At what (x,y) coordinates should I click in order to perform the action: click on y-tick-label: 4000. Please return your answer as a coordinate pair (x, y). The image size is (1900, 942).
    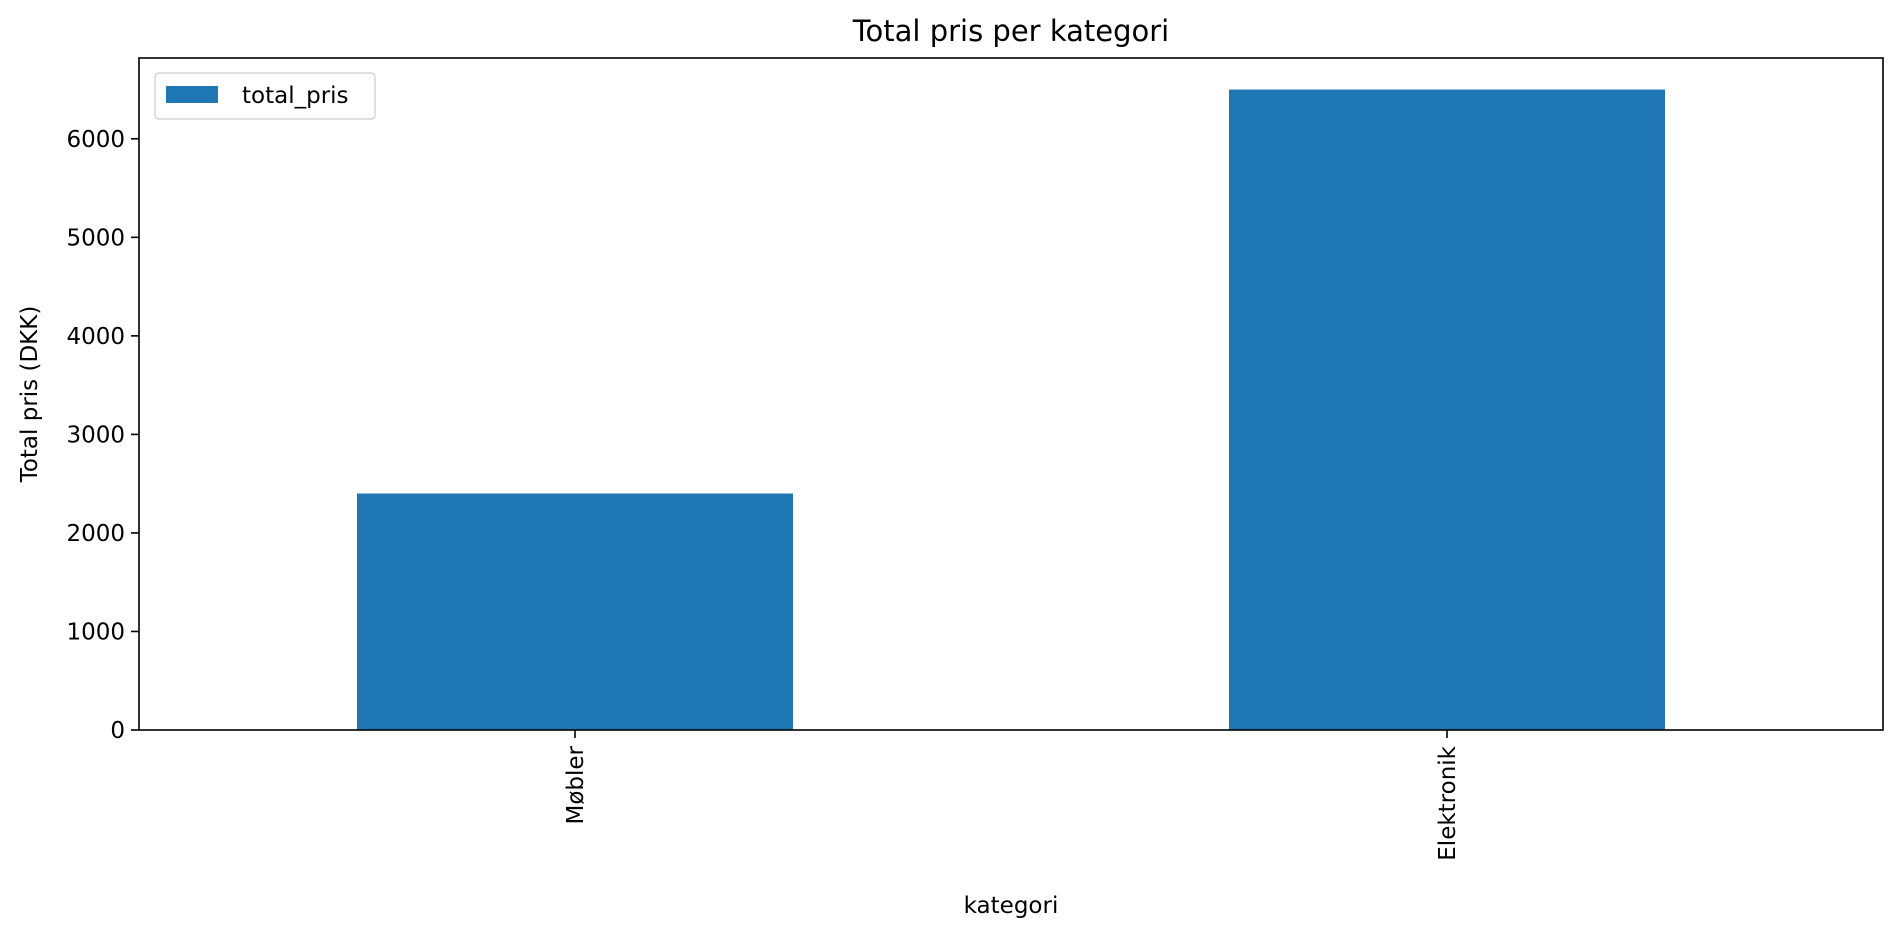
    Looking at the image, I should click on (95, 337).